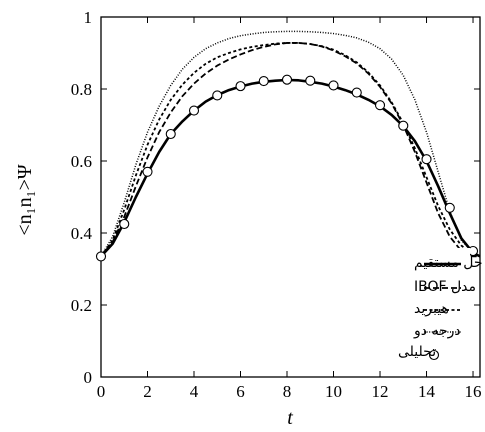  I want to click on x-tick-label: 14, so click(427, 391).